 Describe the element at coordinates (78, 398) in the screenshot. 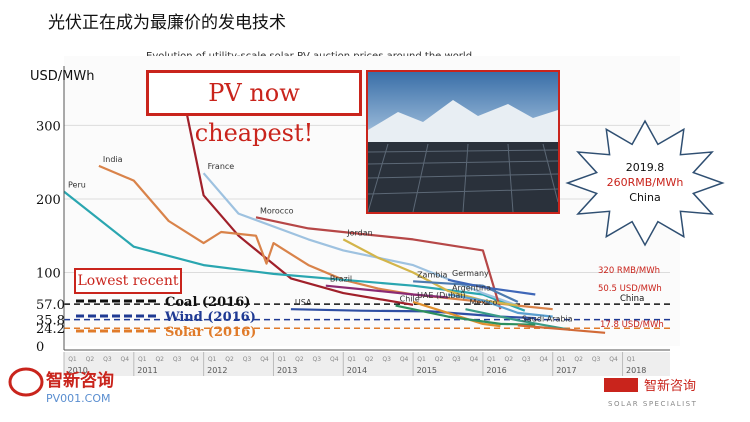

I see `watermark-left-sub: PV001.COM` at that location.